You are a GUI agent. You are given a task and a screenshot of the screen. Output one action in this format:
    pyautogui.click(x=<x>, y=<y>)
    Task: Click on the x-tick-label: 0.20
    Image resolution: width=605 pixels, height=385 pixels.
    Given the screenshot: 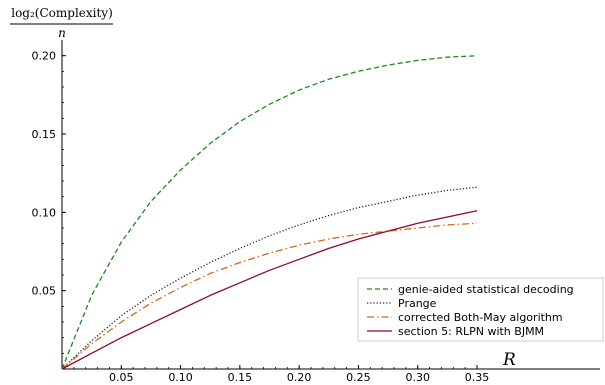 What is the action you would take?
    pyautogui.click(x=299, y=377)
    